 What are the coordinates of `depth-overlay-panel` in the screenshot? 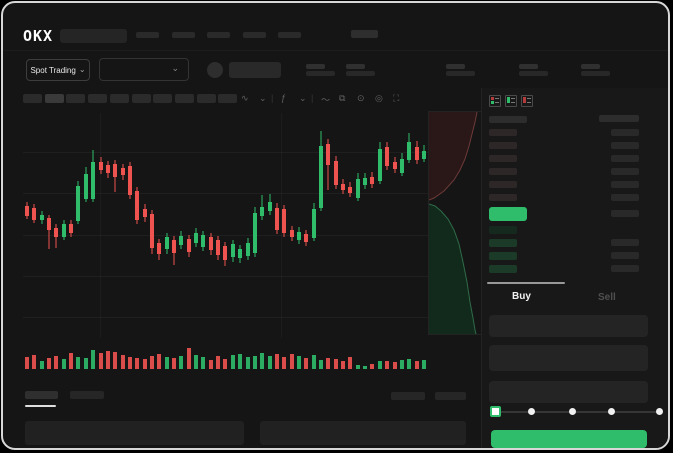 It's located at (455, 223).